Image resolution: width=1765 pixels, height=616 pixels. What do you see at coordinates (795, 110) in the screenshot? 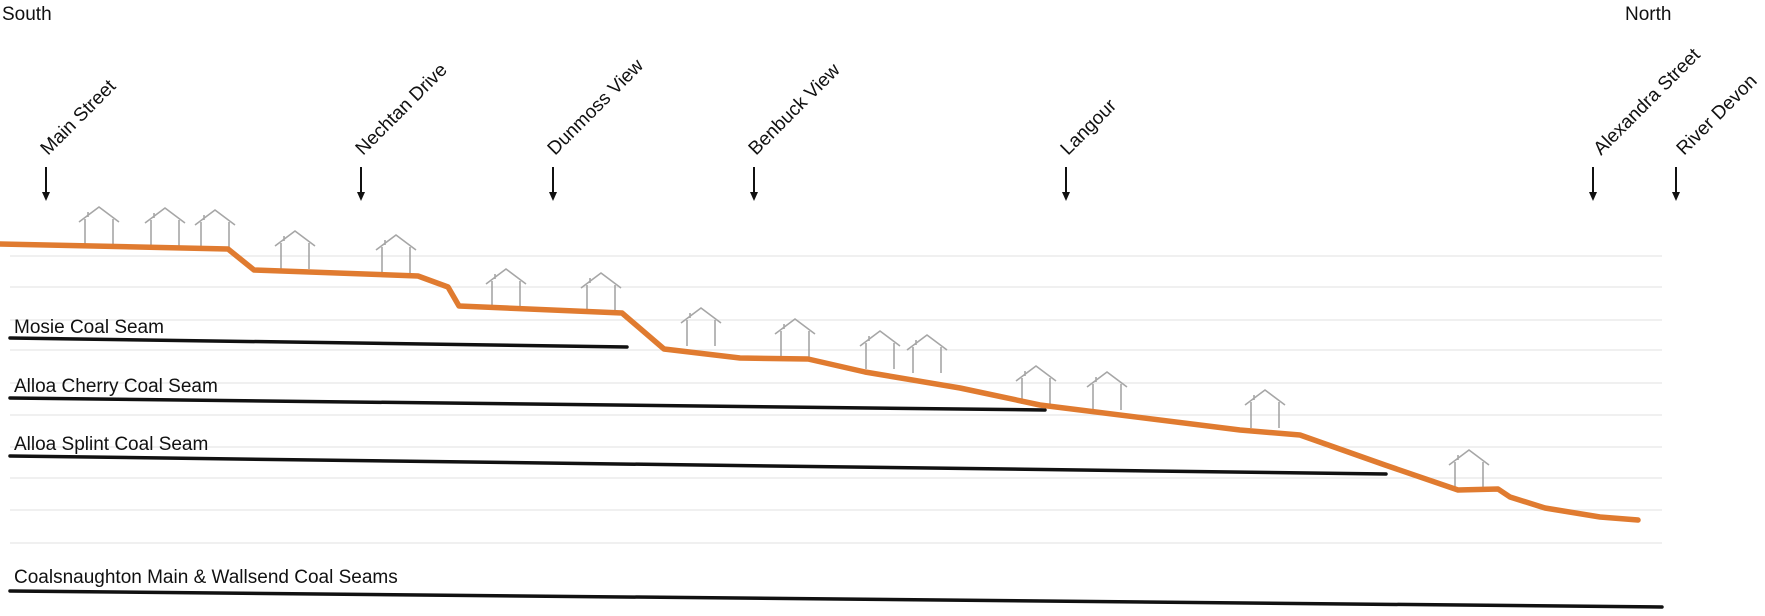
I see `street-label-benbuck-view: Benbuck View` at bounding box center [795, 110].